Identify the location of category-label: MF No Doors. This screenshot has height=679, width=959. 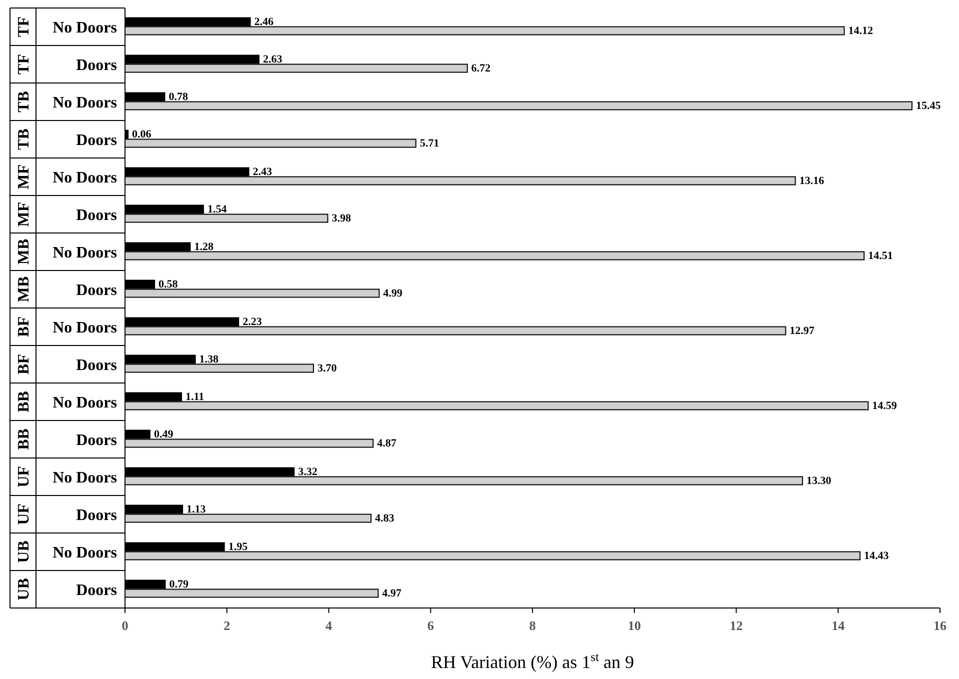
(66, 177).